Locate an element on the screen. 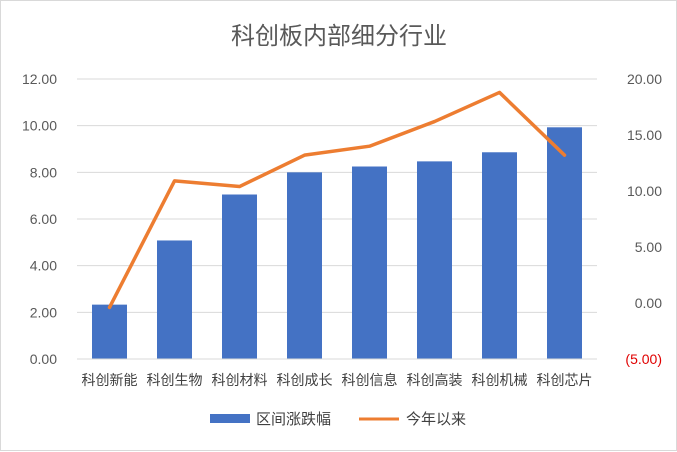 Image resolution: width=677 pixels, height=452 pixels. right-tick-label: (5.00) is located at coordinates (643, 359).